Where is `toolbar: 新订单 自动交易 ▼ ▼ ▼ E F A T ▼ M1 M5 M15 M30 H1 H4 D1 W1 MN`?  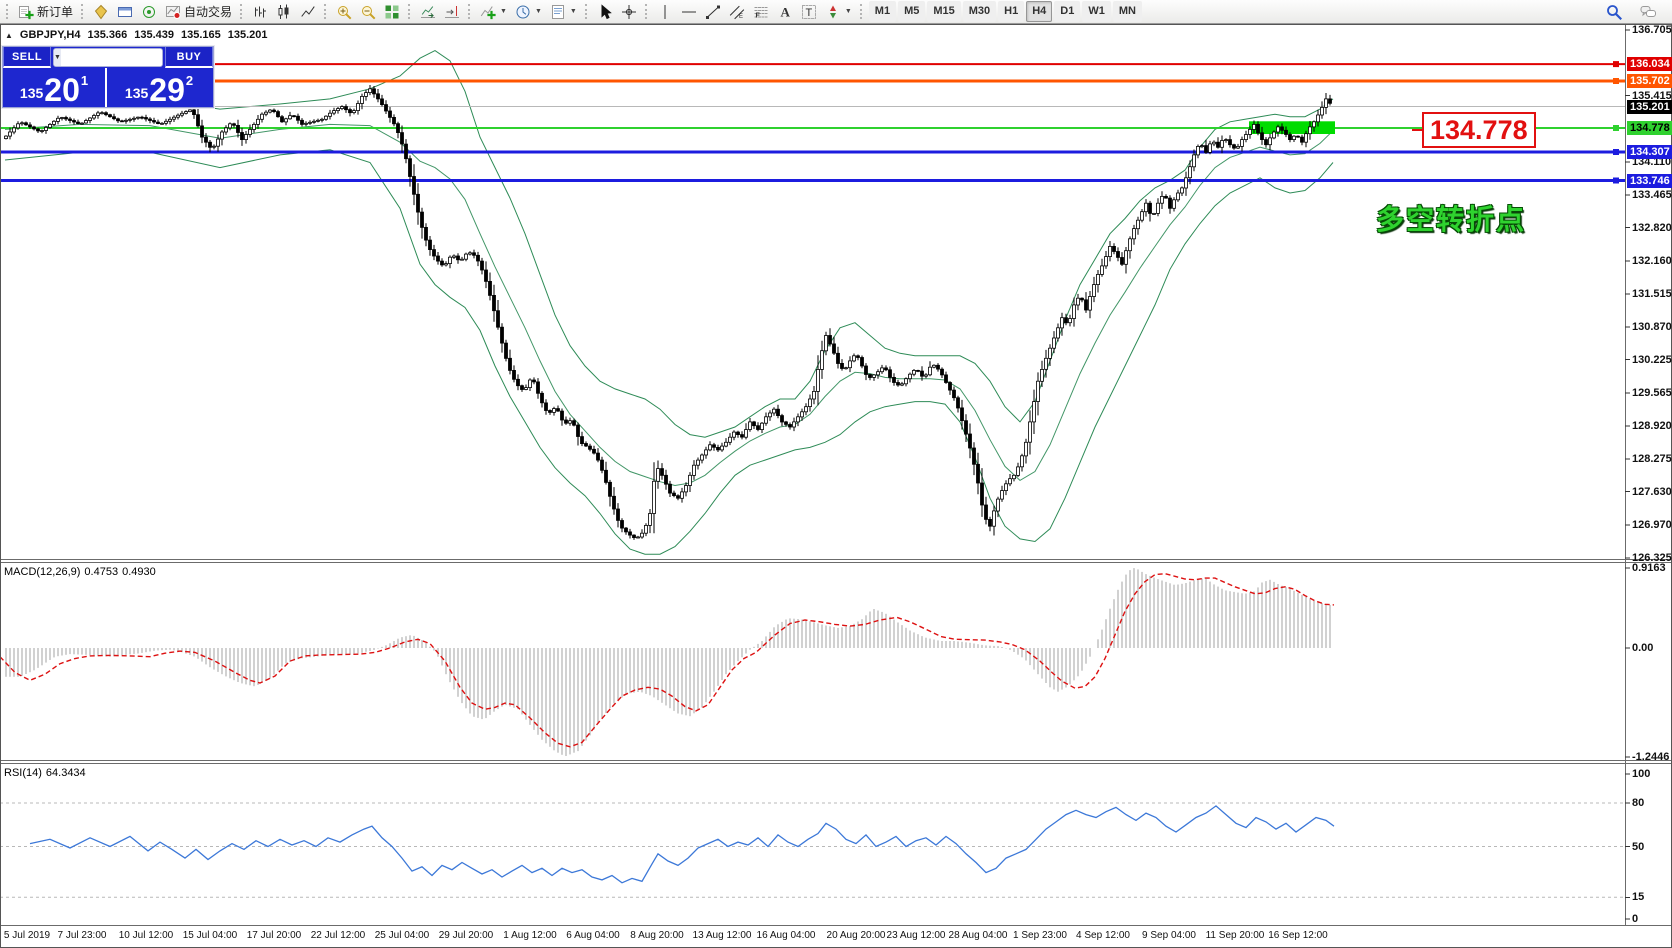
toolbar: 新订单 自动交易 ▼ ▼ ▼ E F A T ▼ M1 M5 M15 M30 H1 H4 D1 W1 MN is located at coordinates (836, 12).